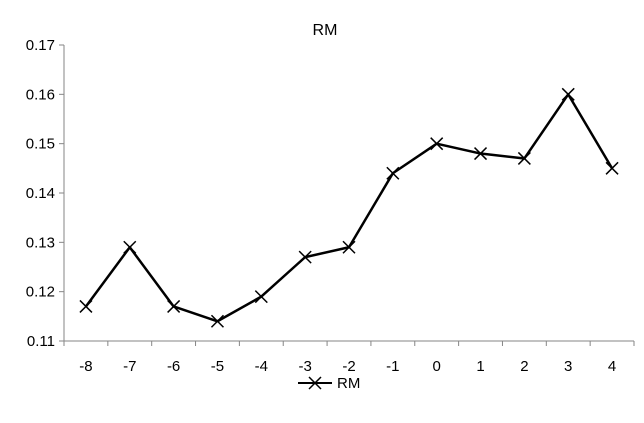 The image size is (644, 423). I want to click on y-tick-label: 0.11, so click(41, 341).